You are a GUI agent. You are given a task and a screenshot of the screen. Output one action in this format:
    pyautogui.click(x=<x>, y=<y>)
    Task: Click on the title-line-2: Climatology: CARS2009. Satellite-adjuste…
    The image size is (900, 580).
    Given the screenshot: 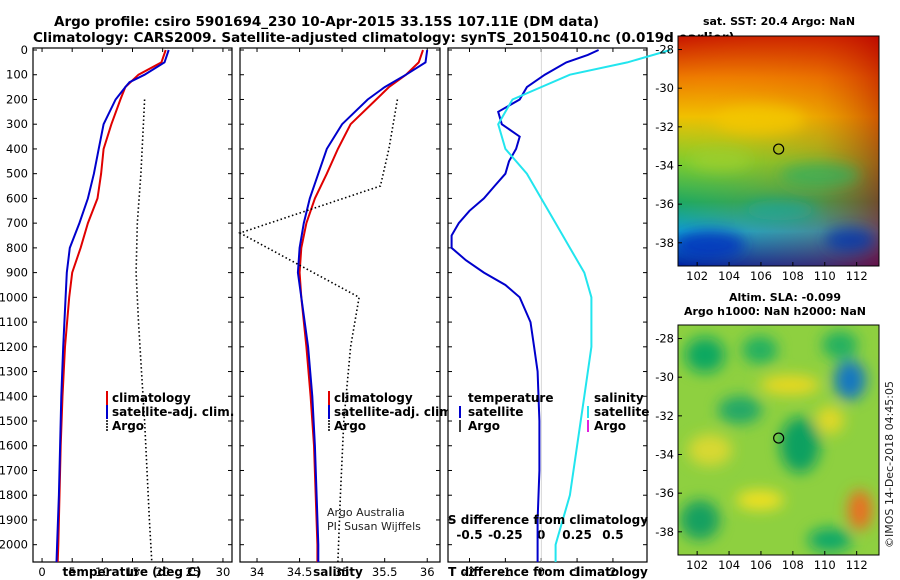 What is the action you would take?
    pyautogui.click(x=384, y=38)
    